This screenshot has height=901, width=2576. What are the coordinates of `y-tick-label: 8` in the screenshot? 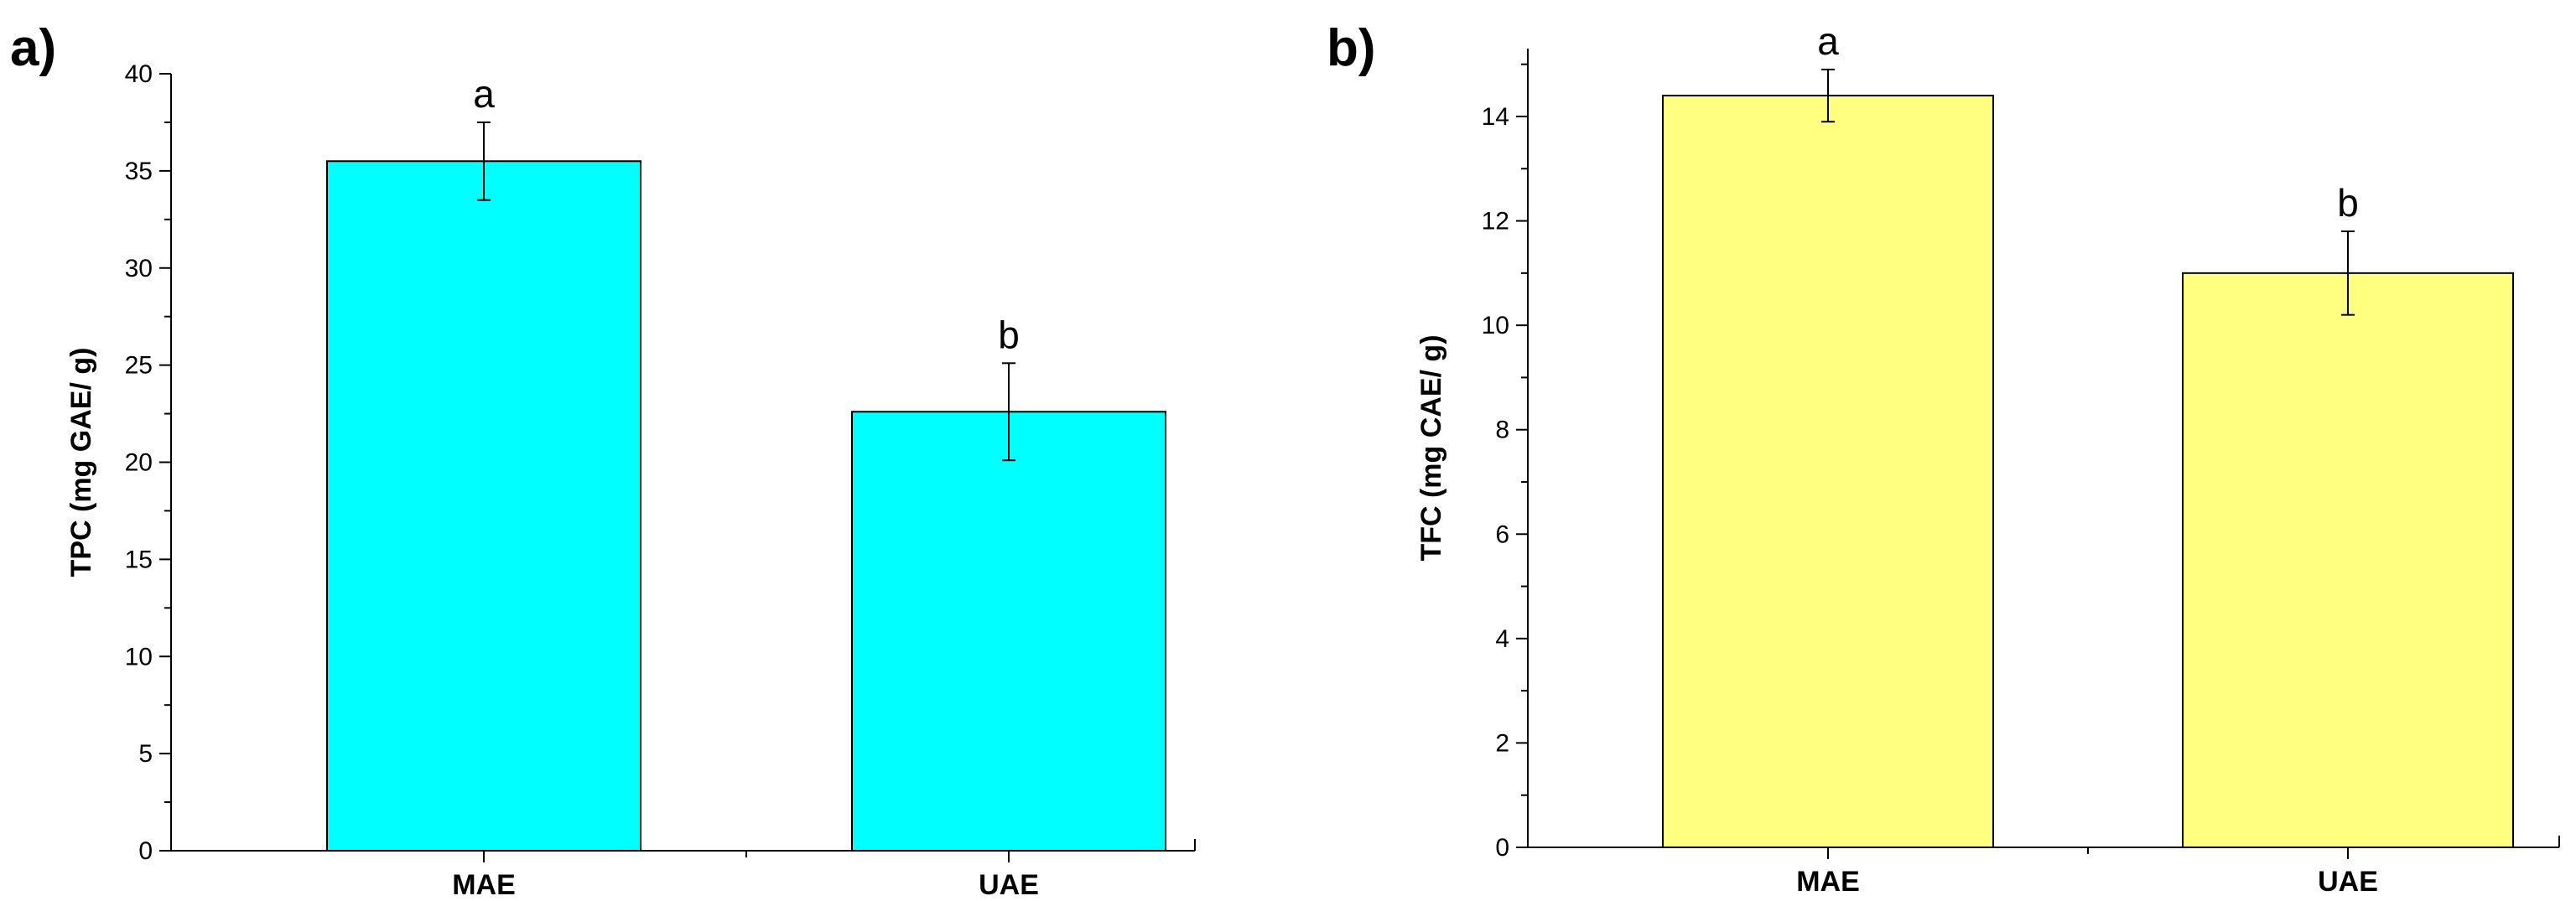 It's located at (1502, 431).